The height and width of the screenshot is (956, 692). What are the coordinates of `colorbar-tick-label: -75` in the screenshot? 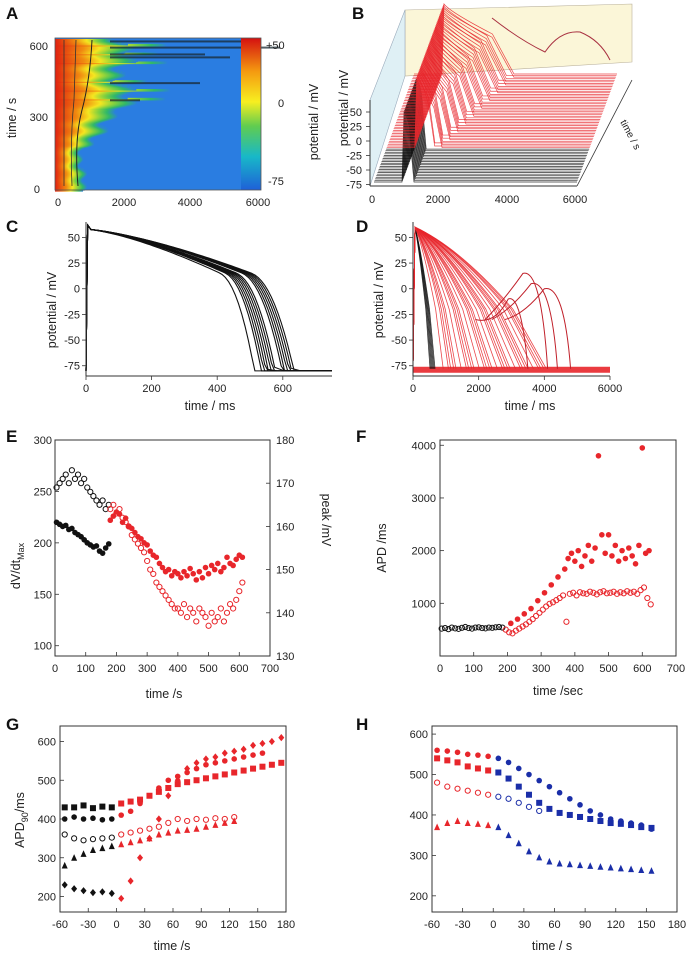 It's located at (276, 182).